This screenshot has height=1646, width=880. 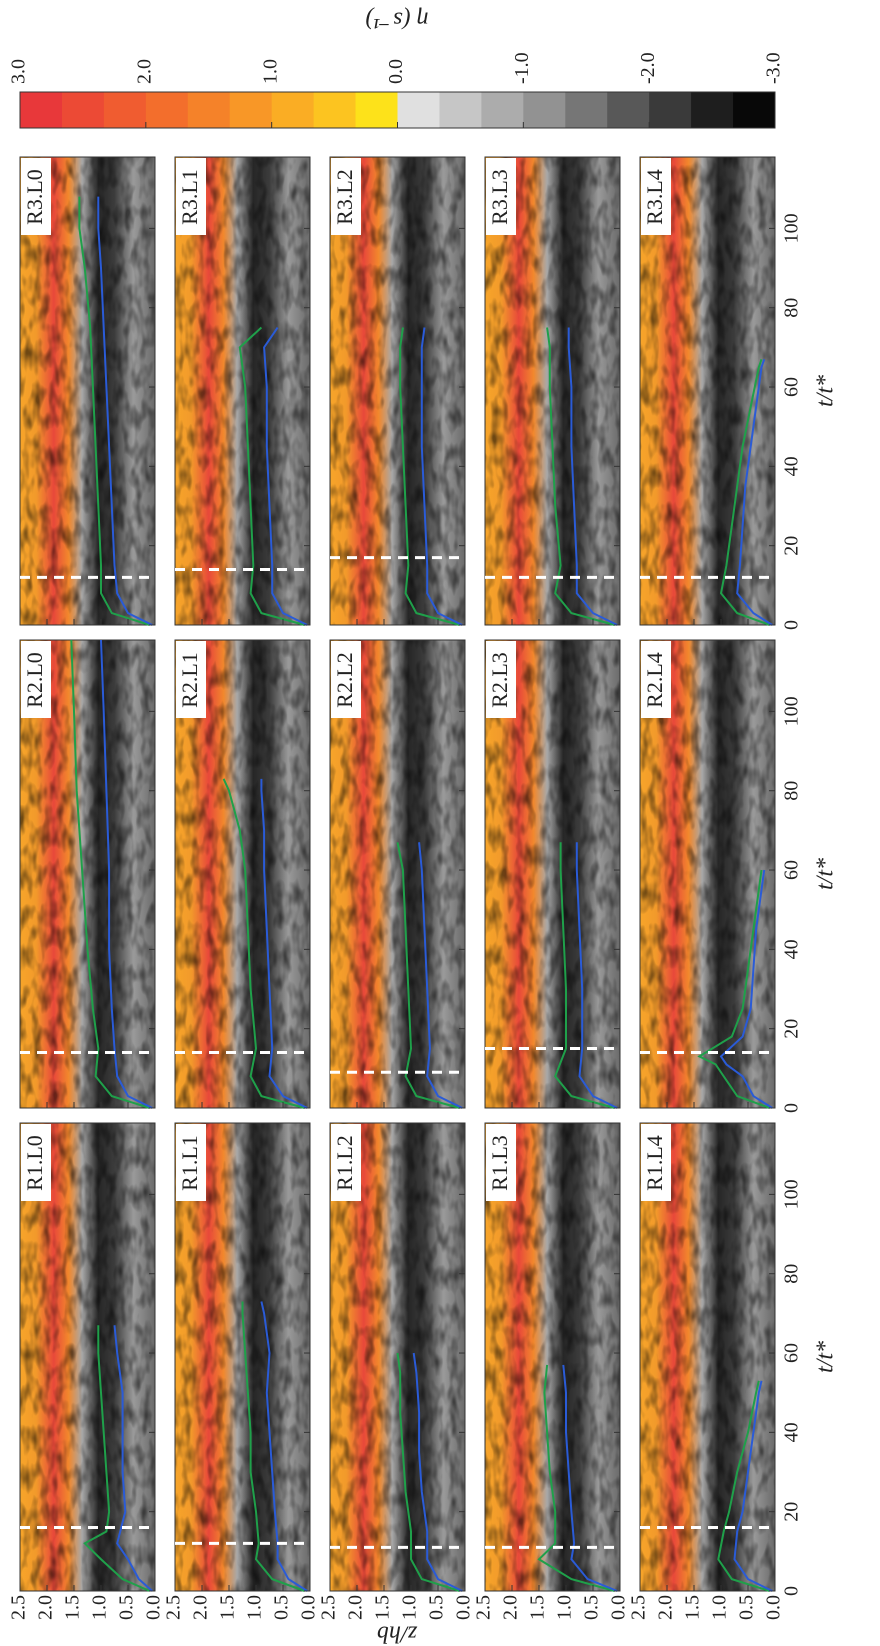 What do you see at coordinates (648, 68) in the screenshot?
I see `colorbar-tick-label: -2.0` at bounding box center [648, 68].